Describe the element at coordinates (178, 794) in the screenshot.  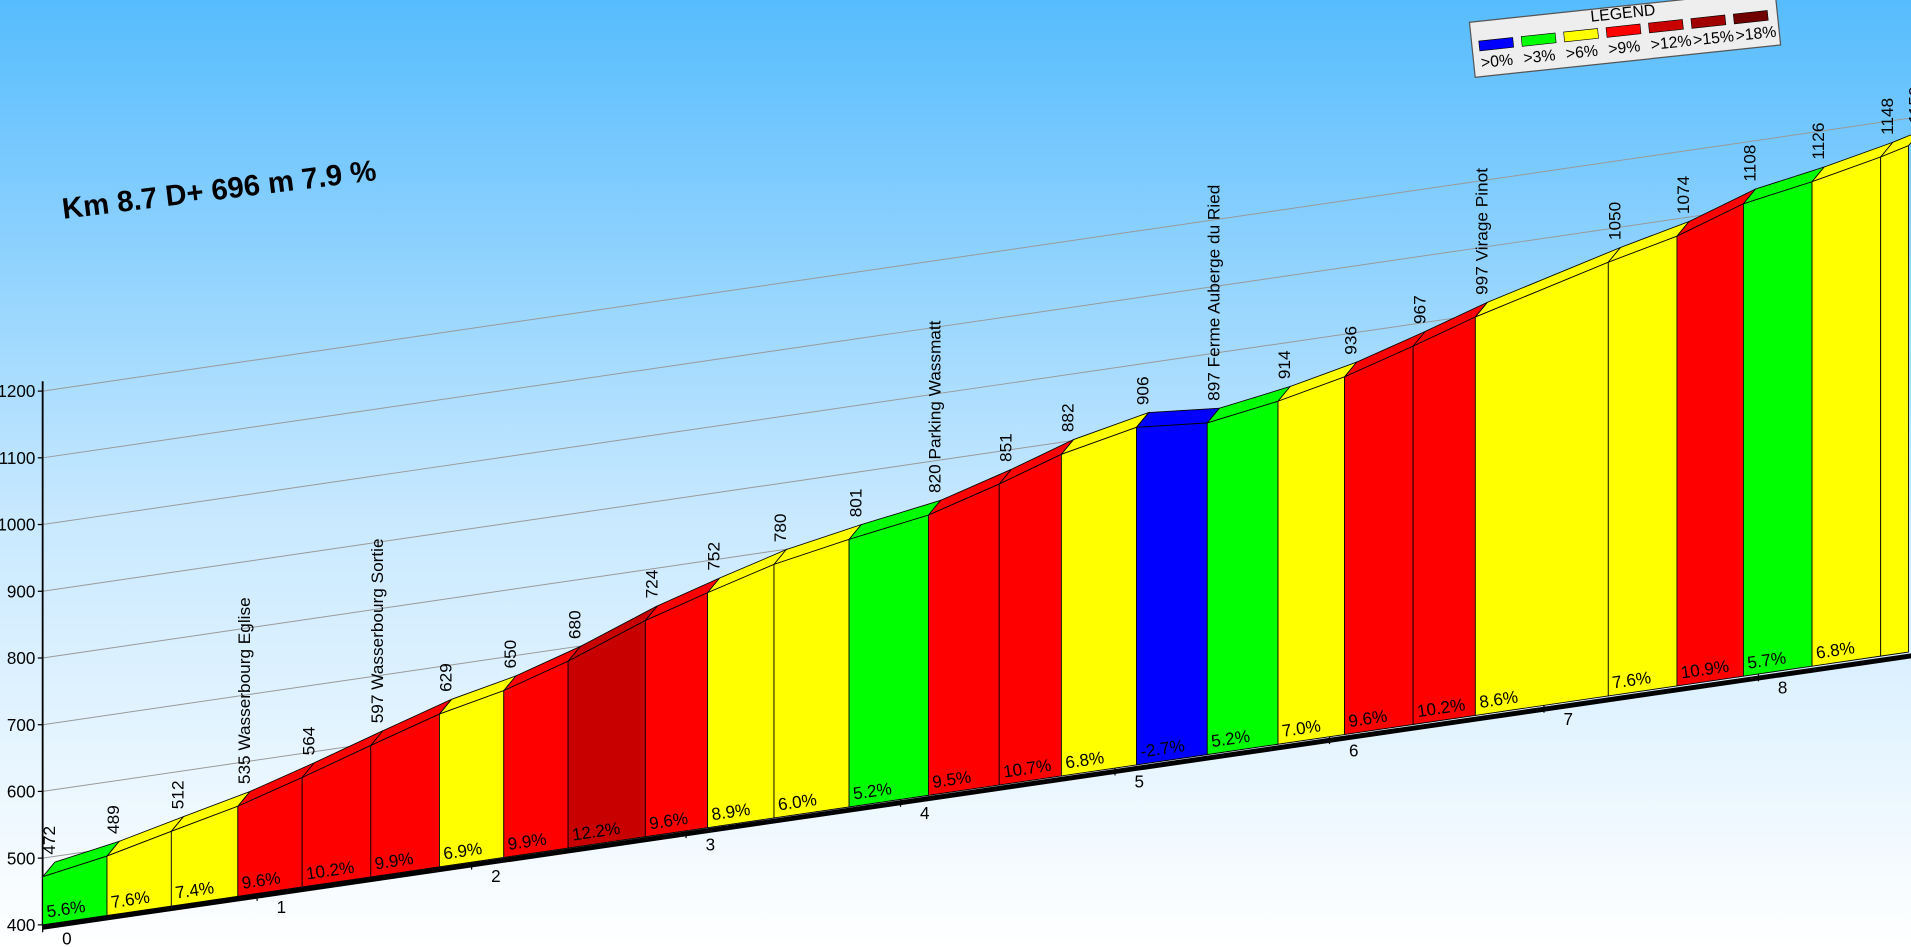
I see `altitude-label: 512` at that location.